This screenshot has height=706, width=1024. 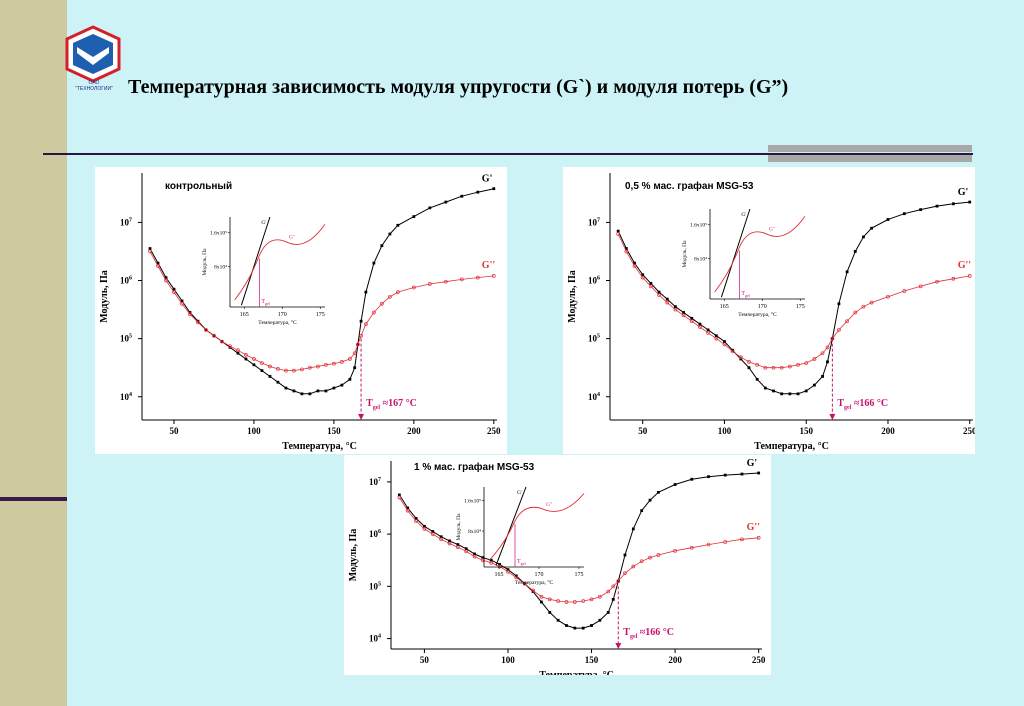 I want to click on y-tick-label: 10⁴, so click(x=594, y=397).